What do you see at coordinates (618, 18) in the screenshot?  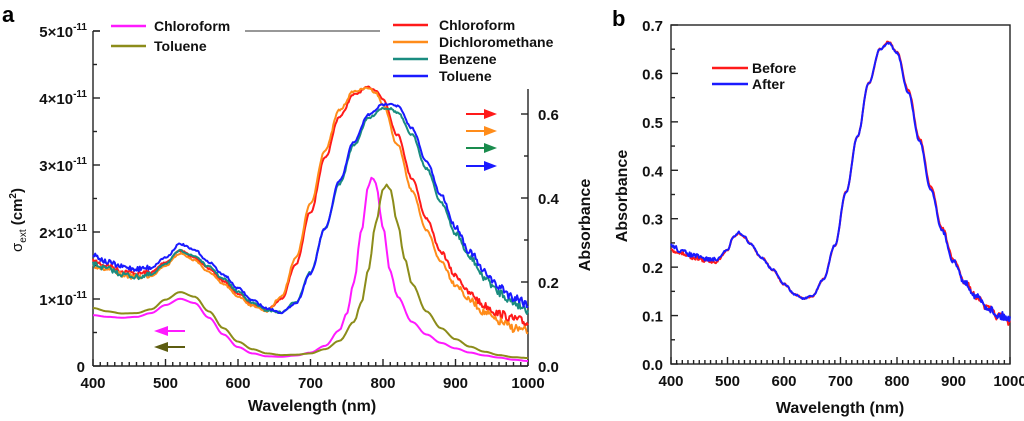 I see `panel-label-b: b` at bounding box center [618, 18].